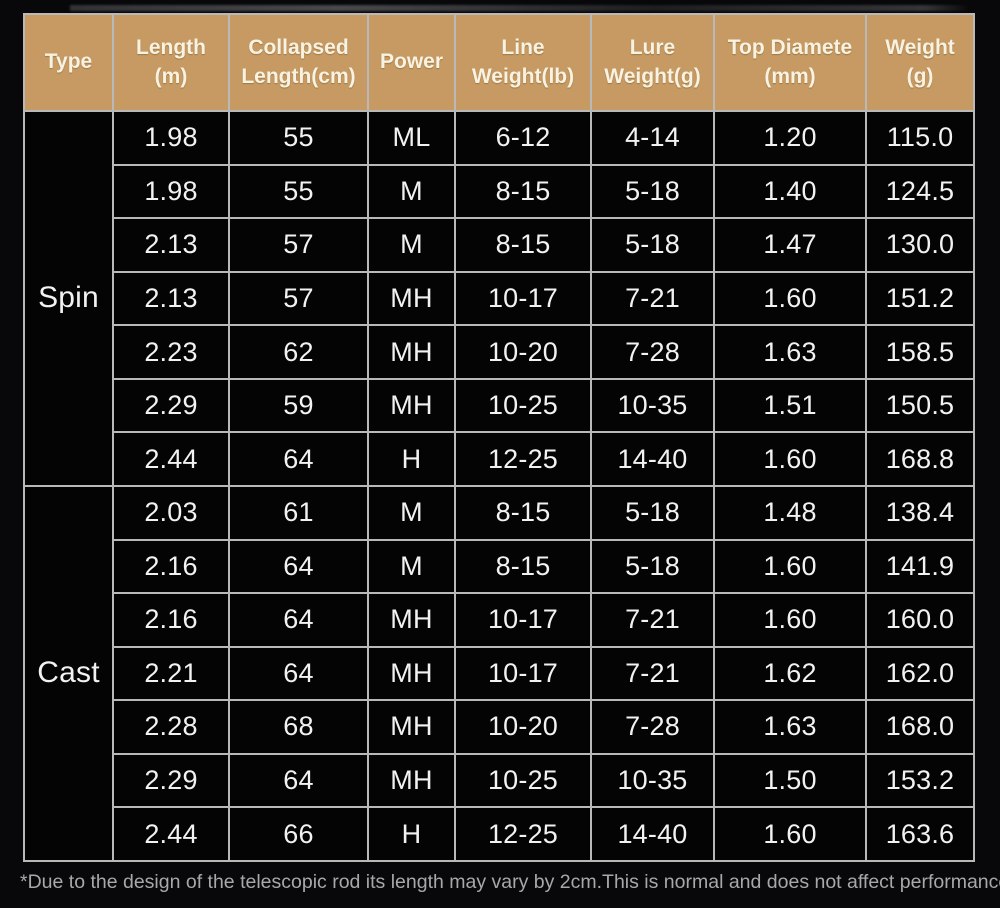  What do you see at coordinates (920, 459) in the screenshot?
I see `cell-weight_g: 168.8` at bounding box center [920, 459].